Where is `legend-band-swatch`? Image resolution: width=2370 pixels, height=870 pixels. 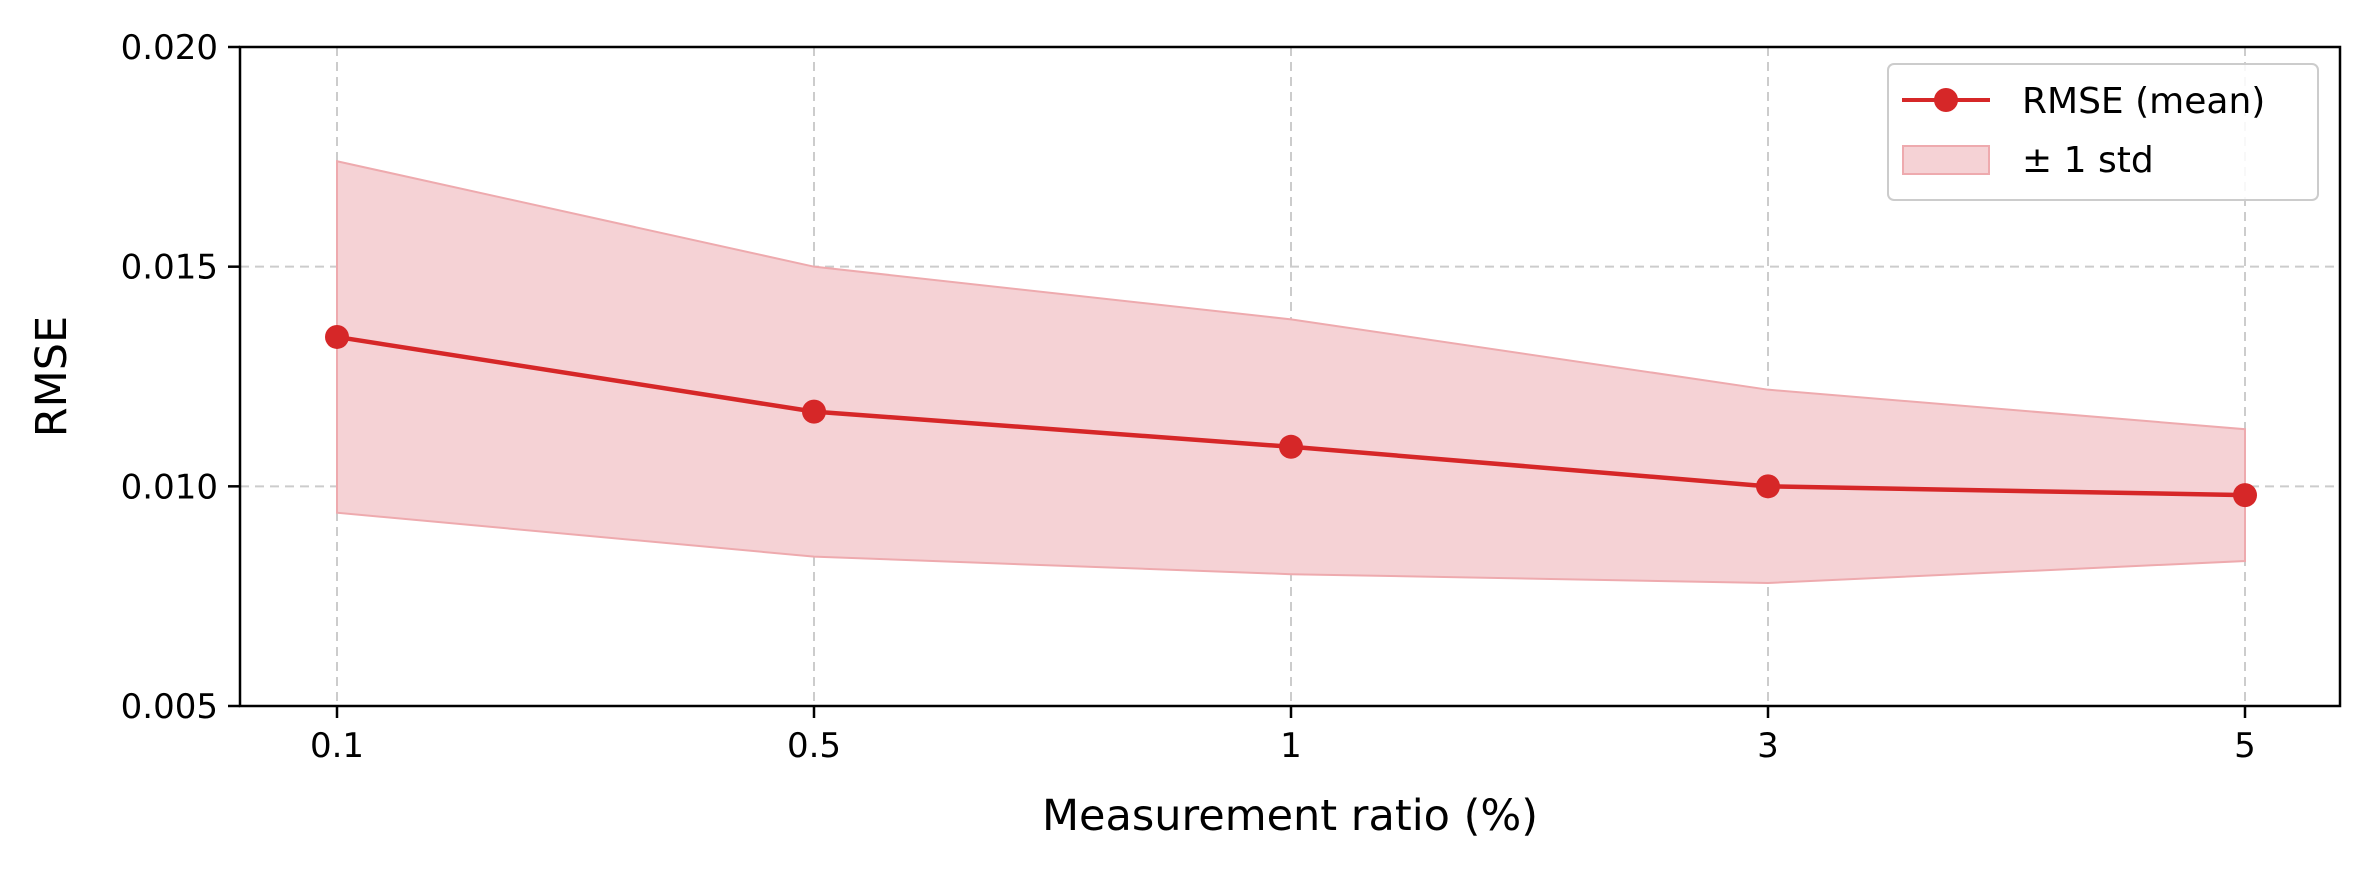 legend-band-swatch is located at coordinates (1946, 160).